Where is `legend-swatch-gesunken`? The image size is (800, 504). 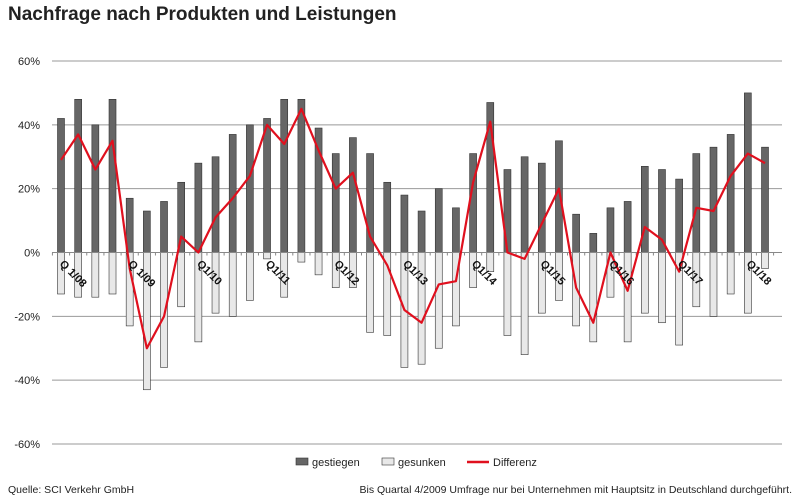 legend-swatch-gesunken is located at coordinates (388, 461).